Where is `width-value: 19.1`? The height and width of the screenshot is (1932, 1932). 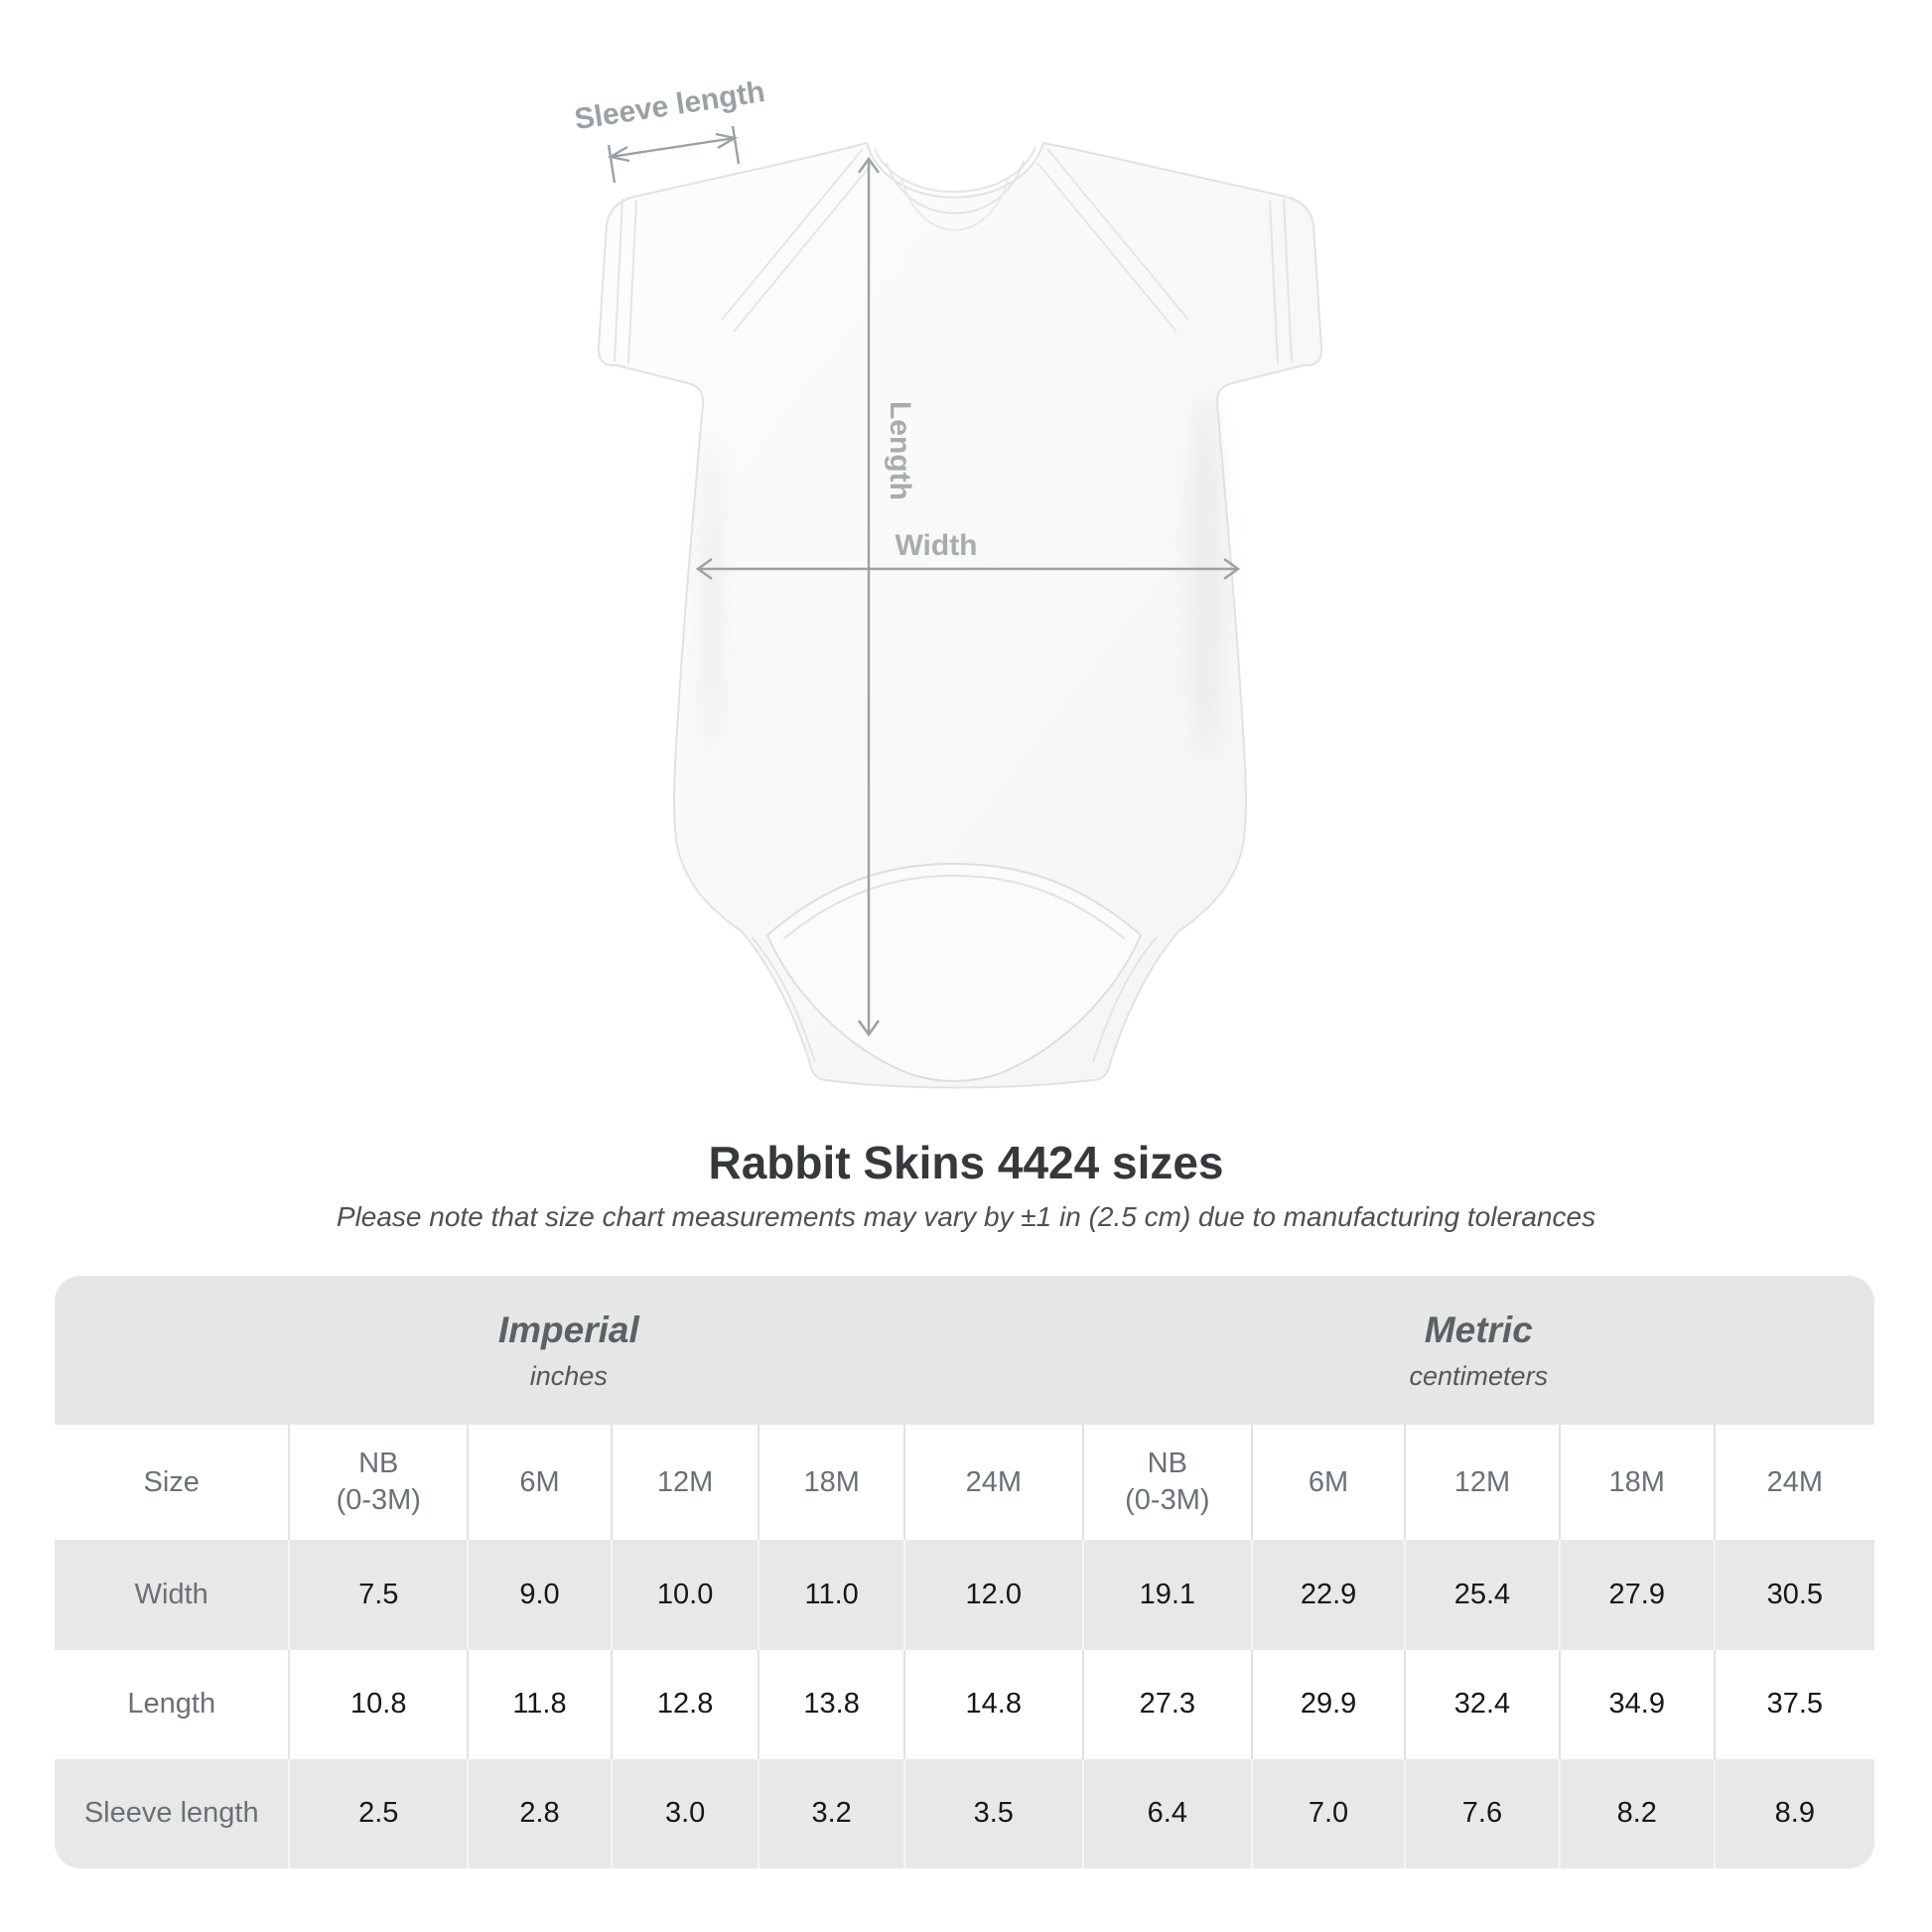 width-value: 19.1 is located at coordinates (1167, 1595).